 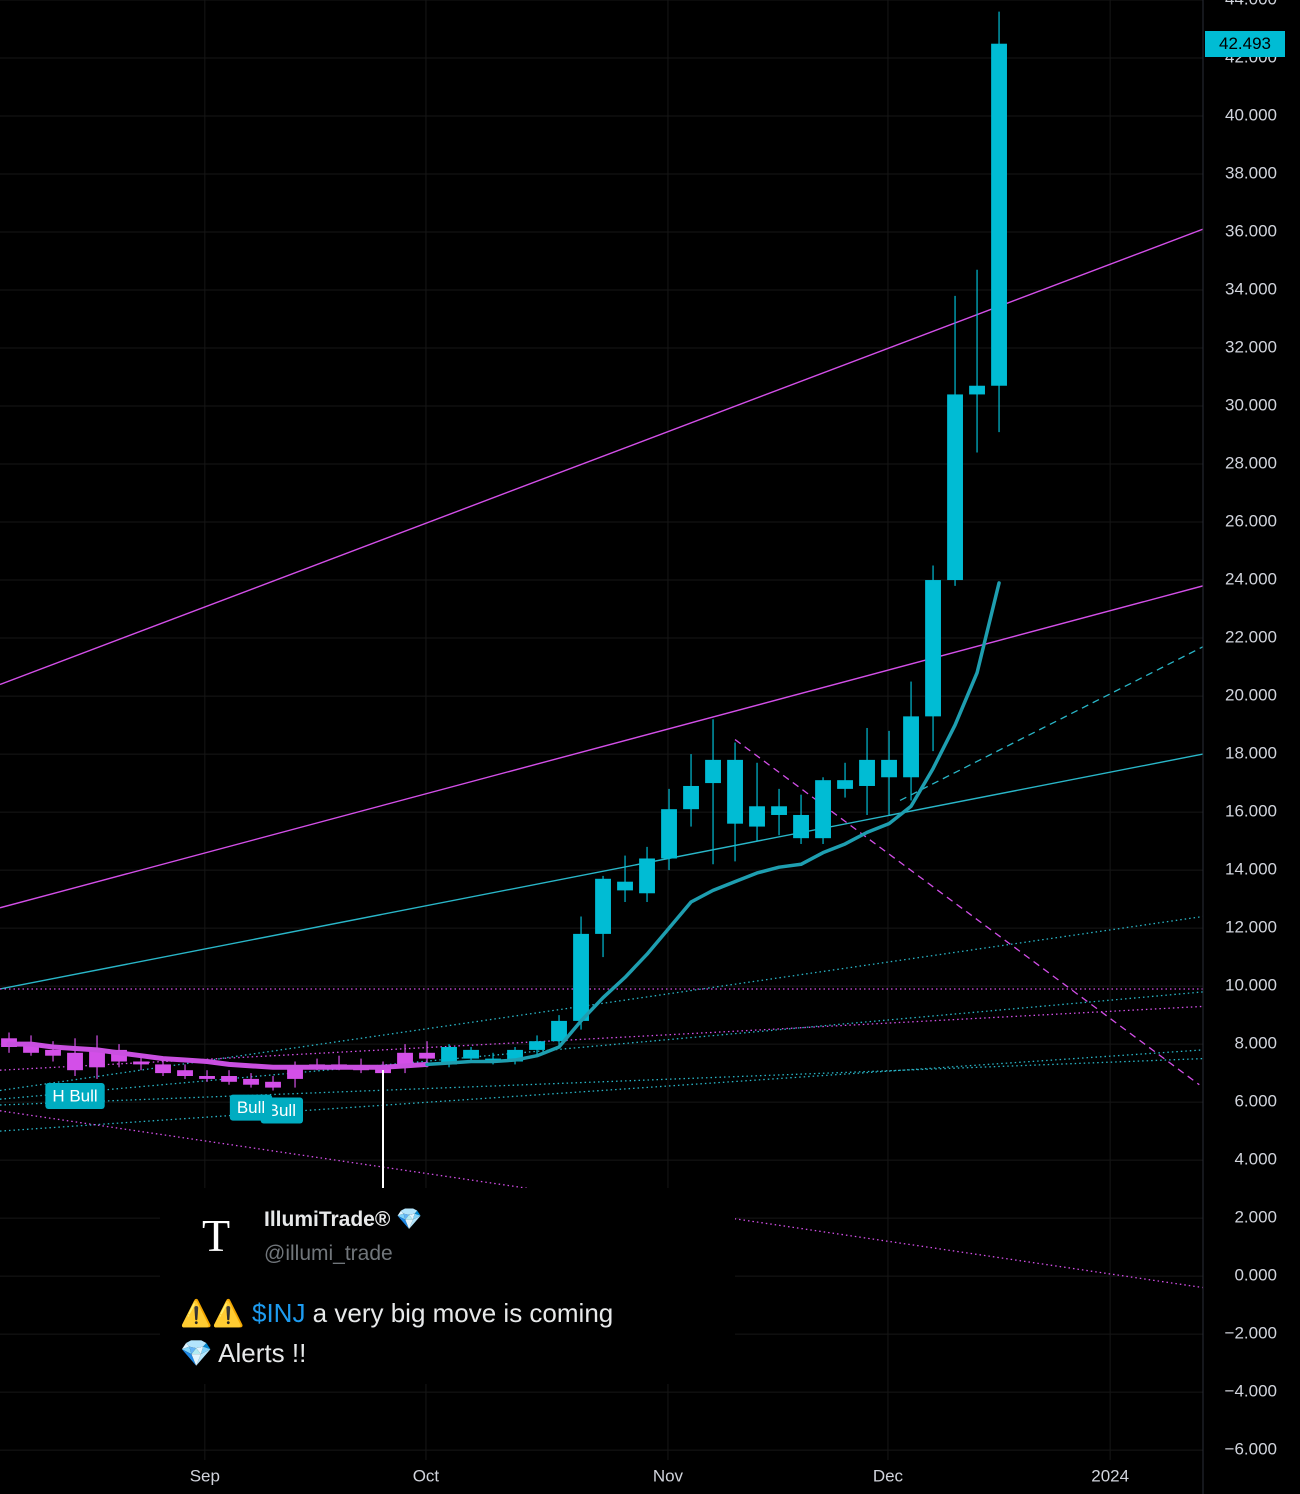 I want to click on signal-label: H Bull, so click(x=75, y=1096).